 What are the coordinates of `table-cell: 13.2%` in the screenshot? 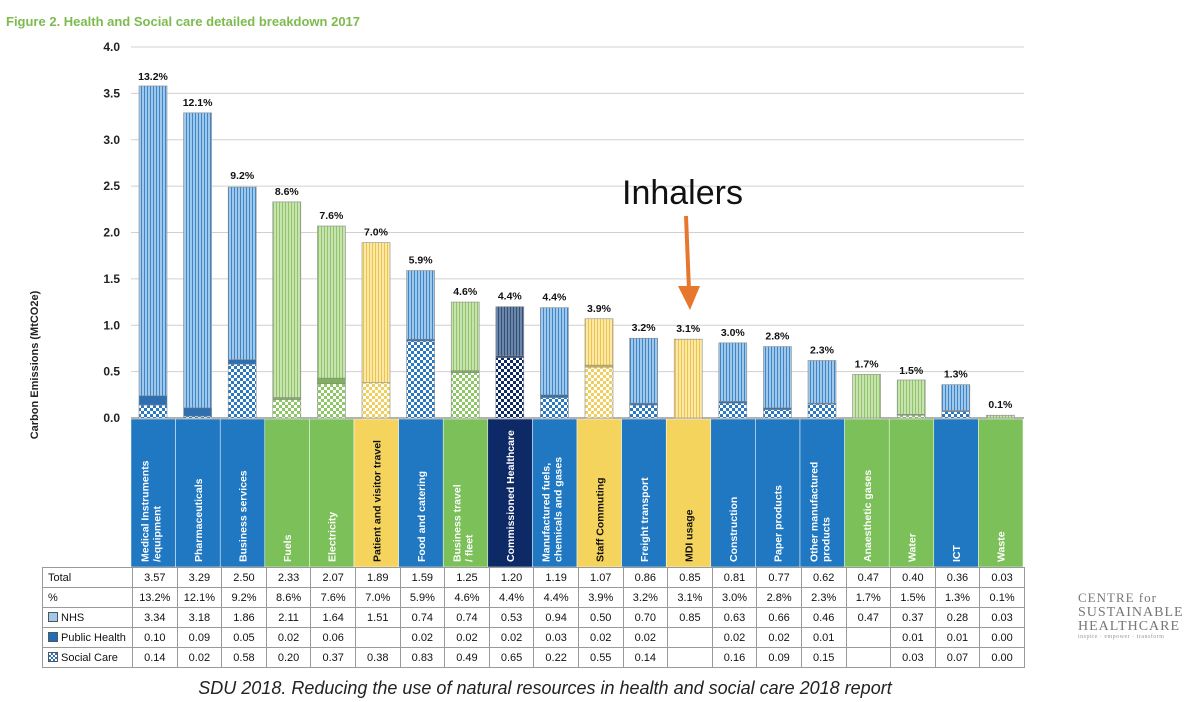 It's located at (155, 597).